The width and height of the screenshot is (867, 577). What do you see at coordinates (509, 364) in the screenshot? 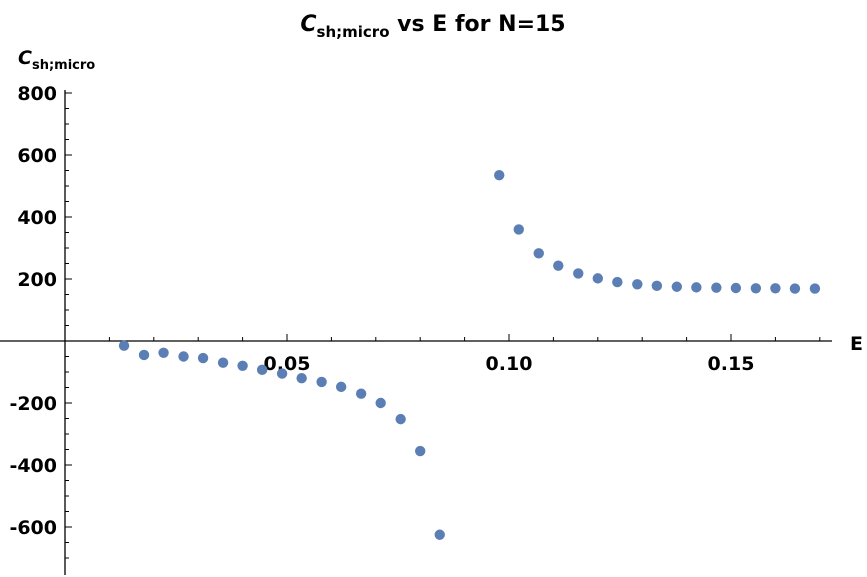
I see `x-tick-label: 0.10` at bounding box center [509, 364].